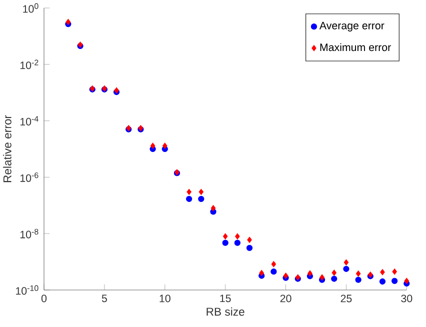  Describe the element at coordinates (29, 65) in the screenshot. I see `y-tick-label: 10$^{-2}$` at that location.